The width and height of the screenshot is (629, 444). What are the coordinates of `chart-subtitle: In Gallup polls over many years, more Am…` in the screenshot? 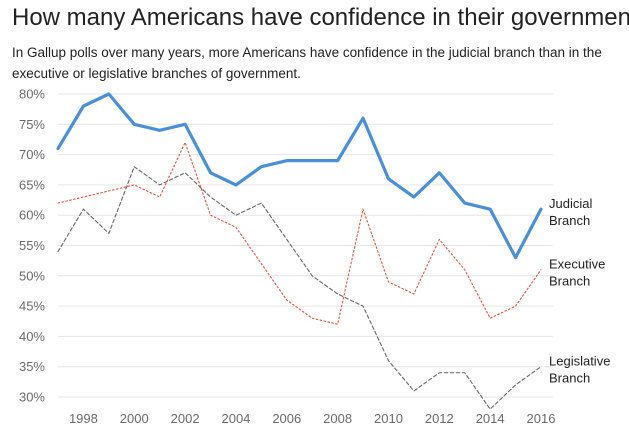 It's located at (307, 63).